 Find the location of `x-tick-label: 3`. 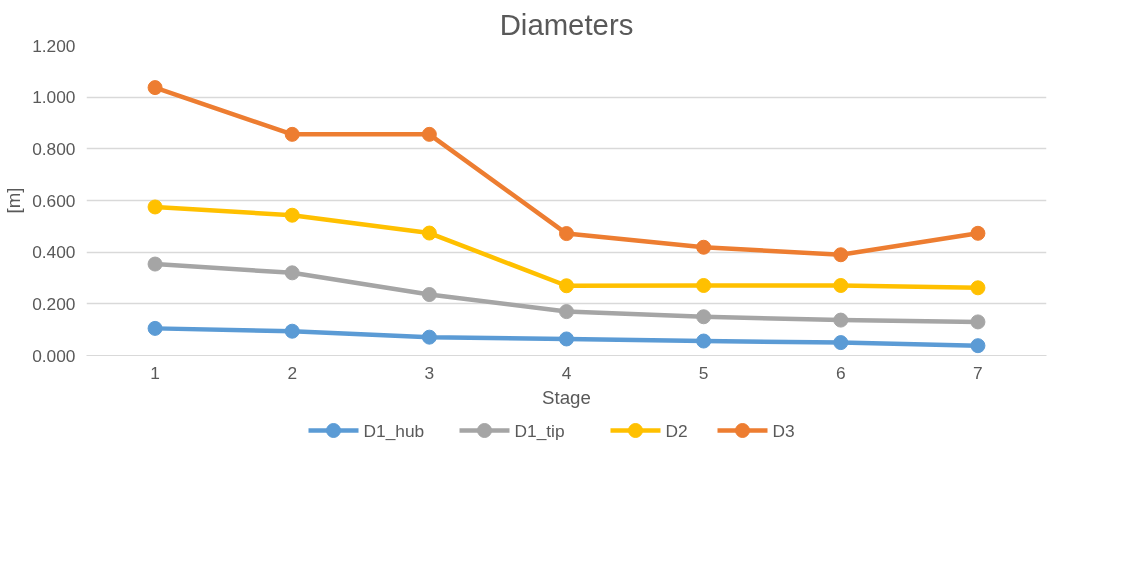

x-tick-label: 3 is located at coordinates (429, 372).